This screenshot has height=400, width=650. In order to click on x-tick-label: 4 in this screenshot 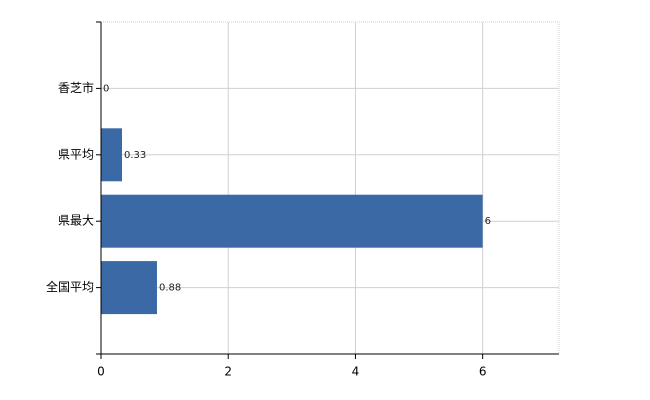, I will do `click(356, 372)`.